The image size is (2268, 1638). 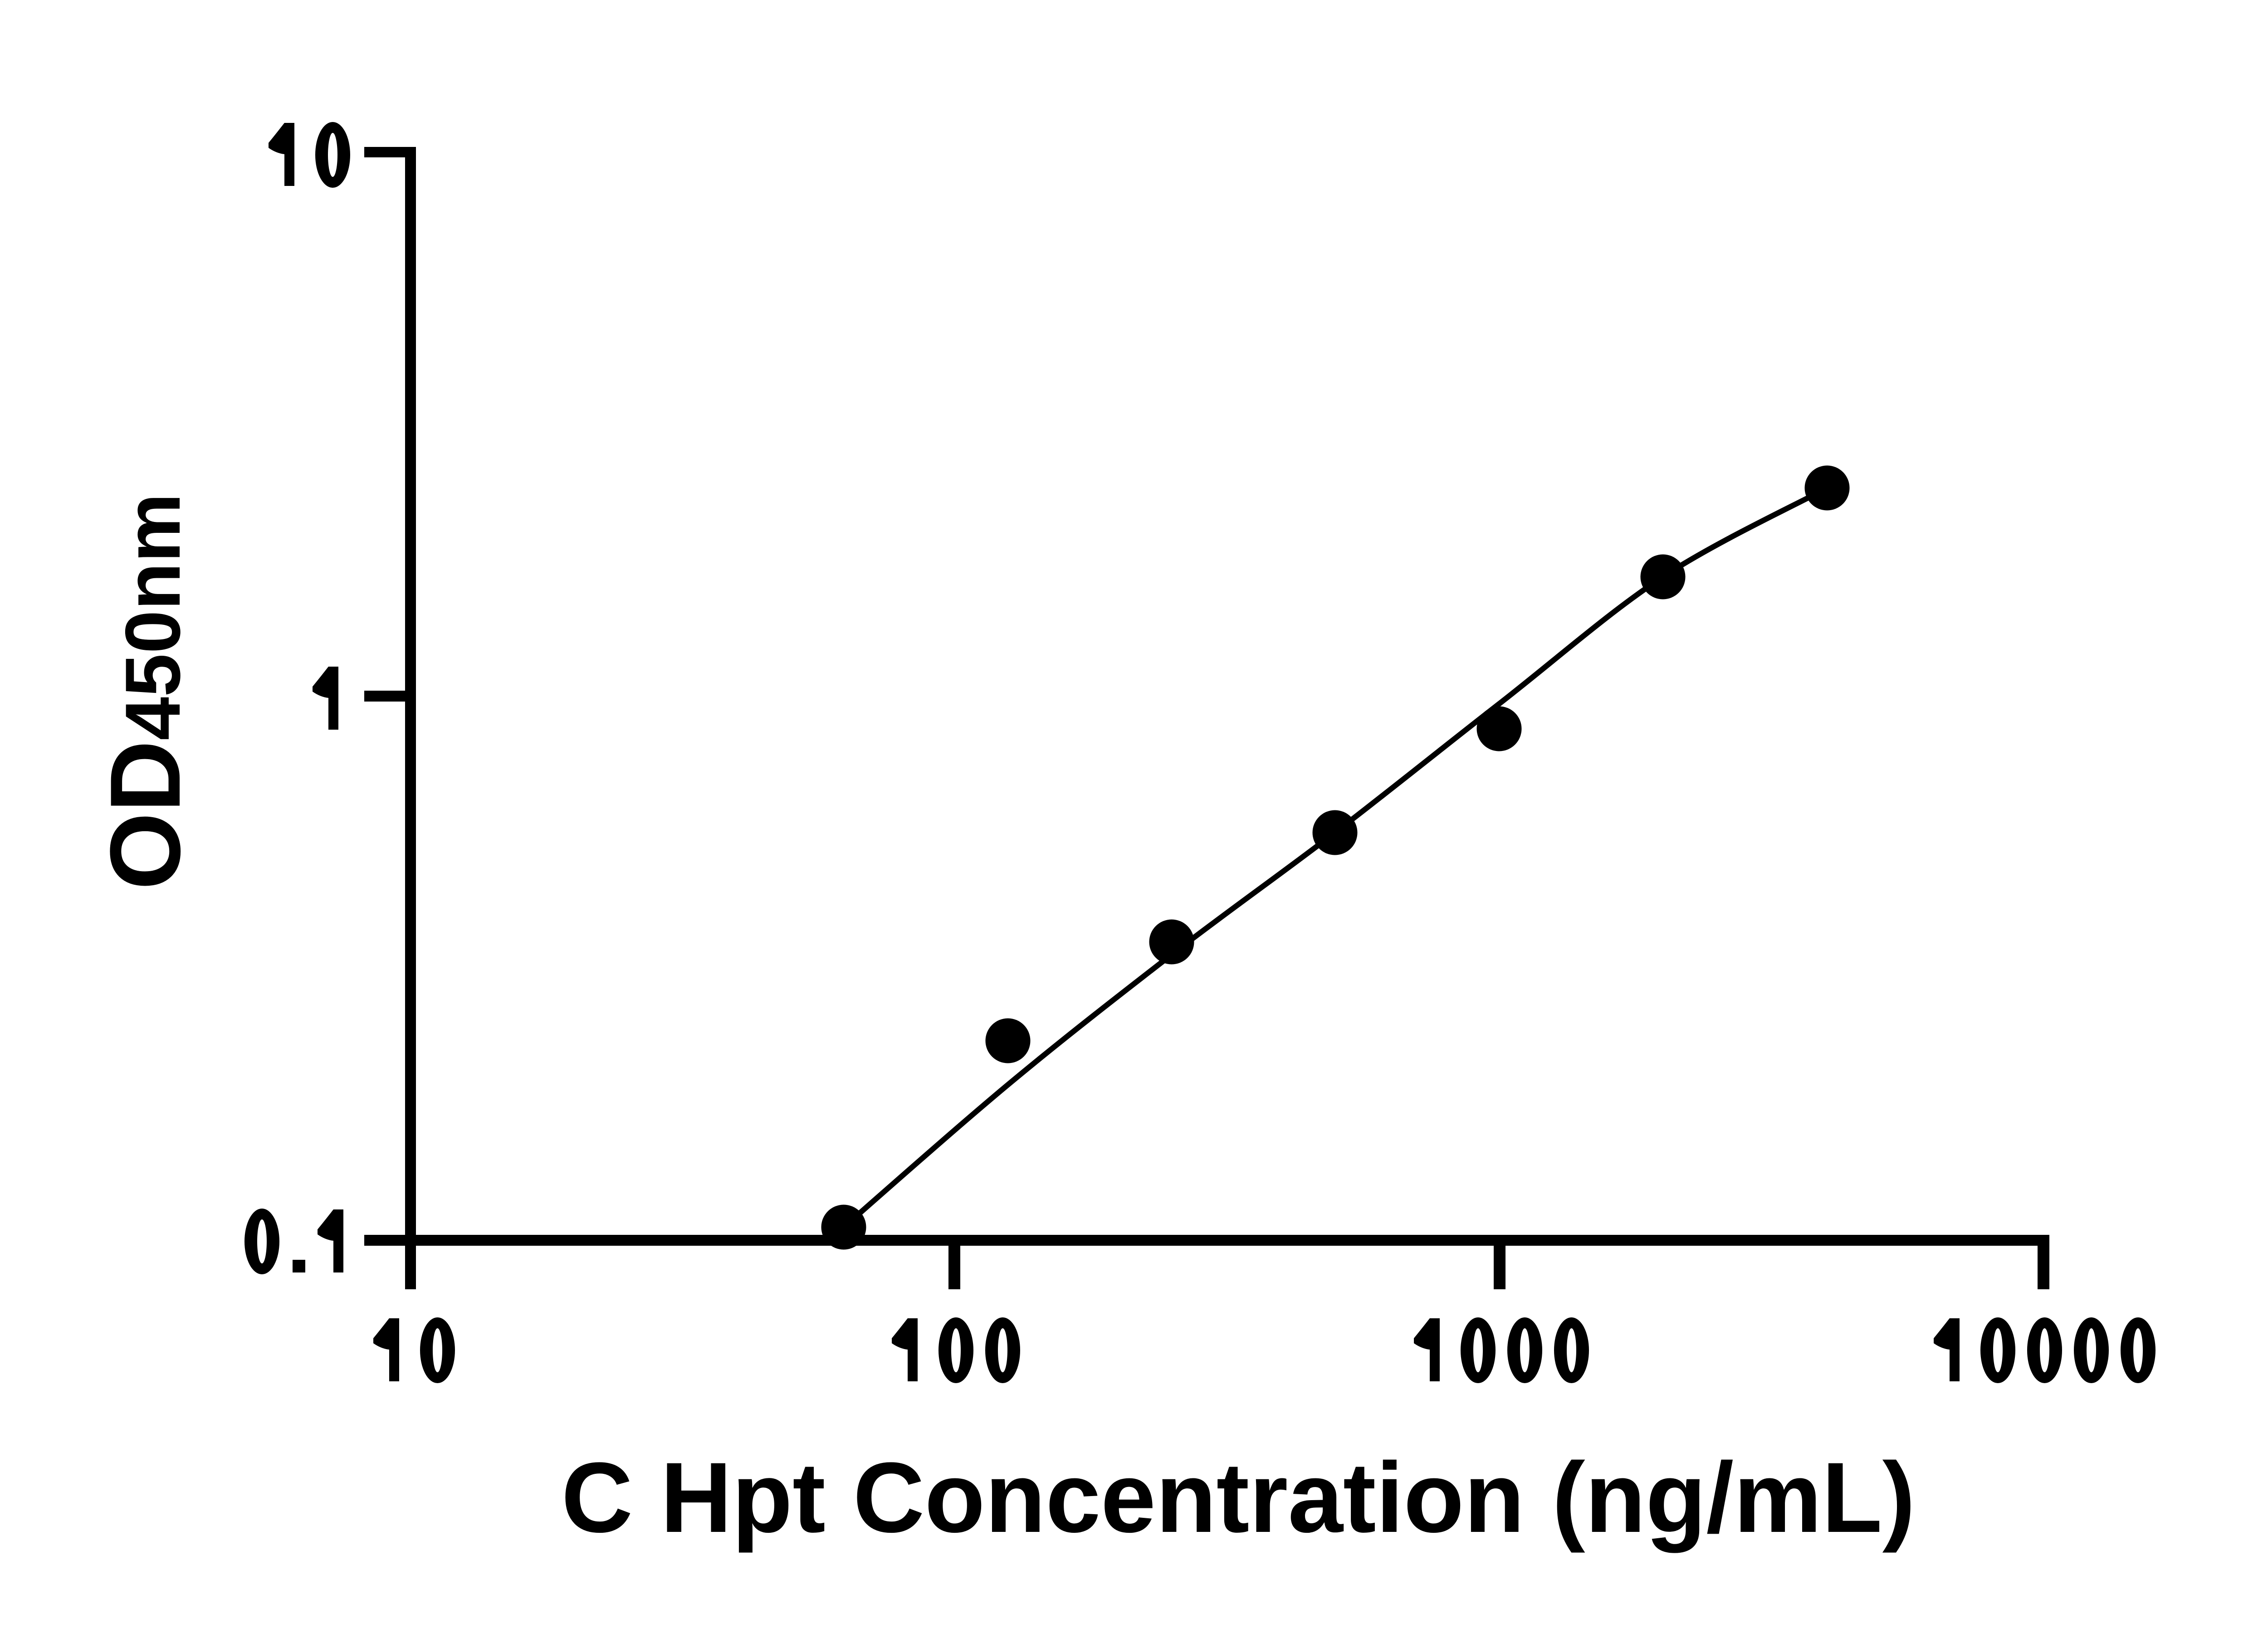 I want to click on svg-text: OD450nm, so click(x=145, y=691).